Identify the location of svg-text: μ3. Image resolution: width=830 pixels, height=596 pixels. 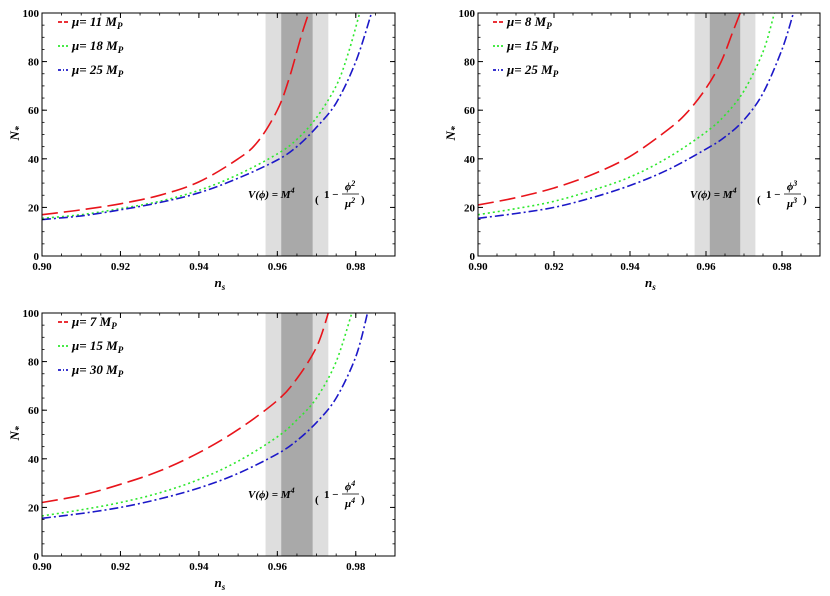
(791, 203).